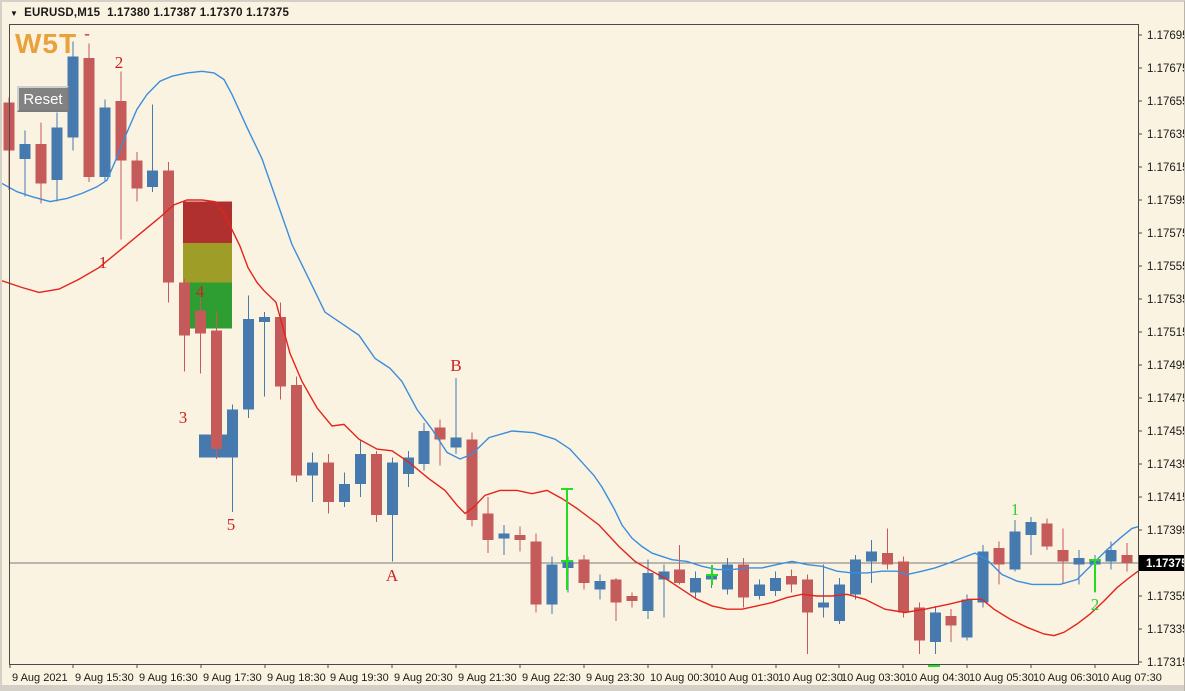 This screenshot has width=1185, height=691. Describe the element at coordinates (455, 365) in the screenshot. I see `wave-label-B: B` at that location.